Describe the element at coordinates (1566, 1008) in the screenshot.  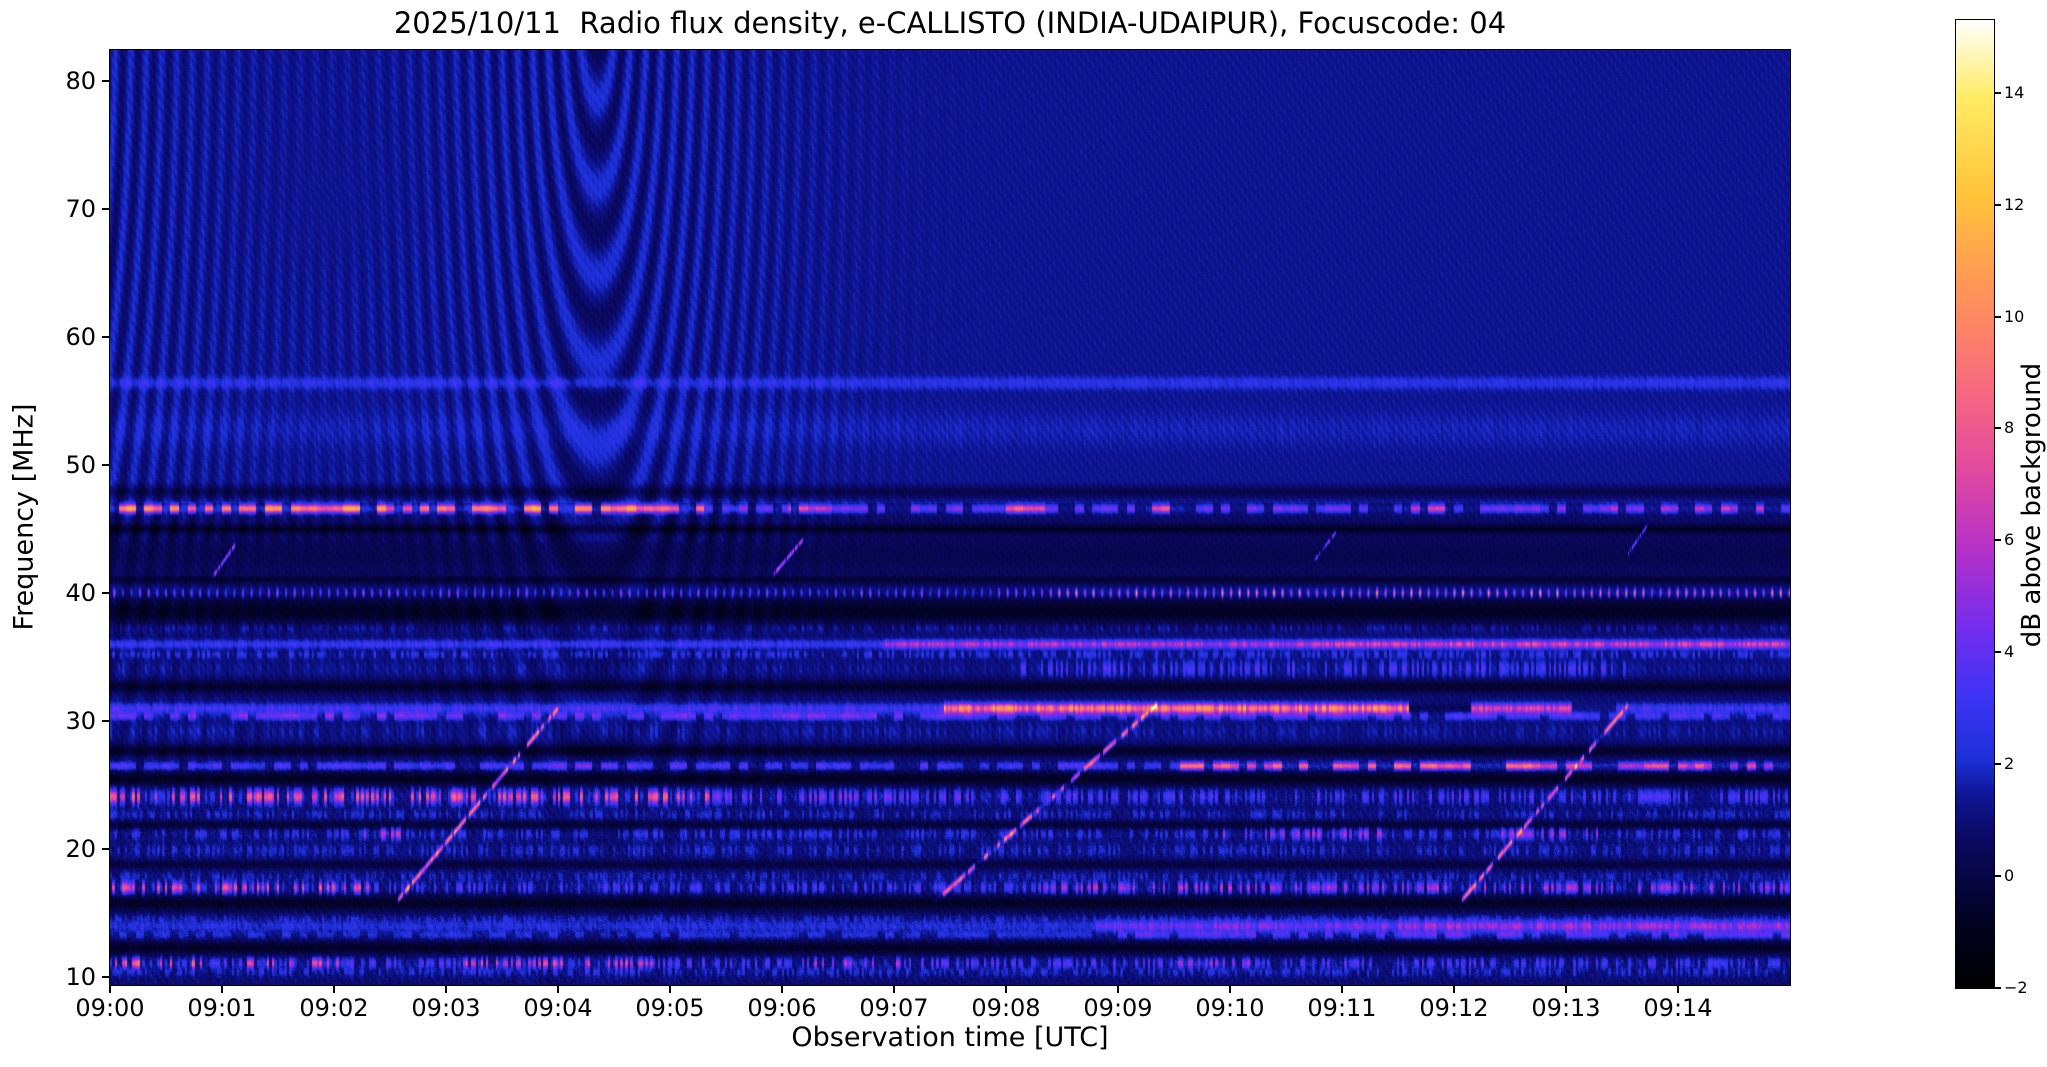
I see `x-tick-label: 09:13` at that location.